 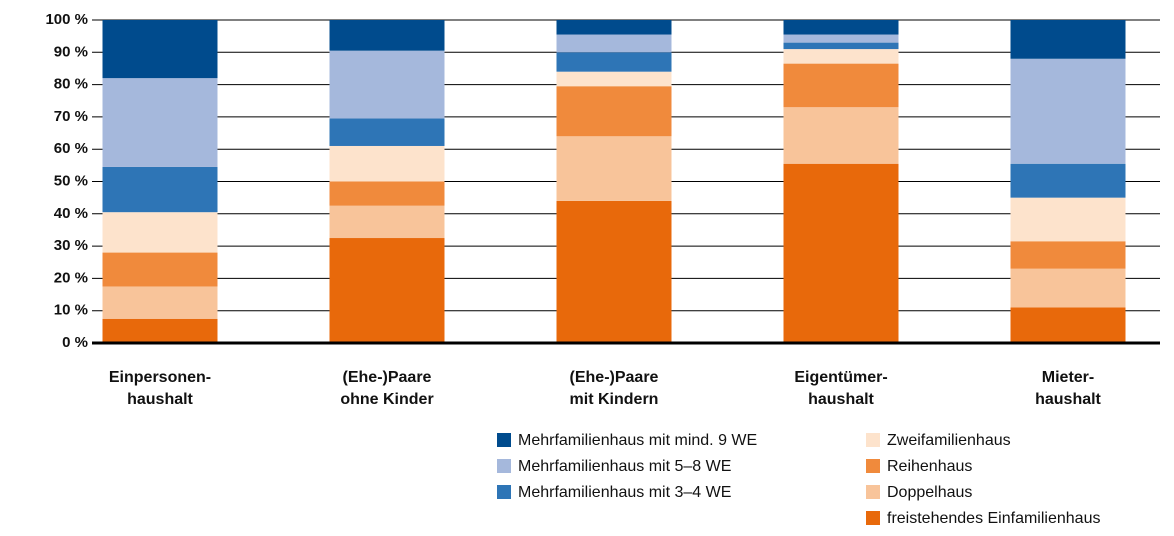 What do you see at coordinates (71, 310) in the screenshot?
I see `y-tick-label: 10 %` at bounding box center [71, 310].